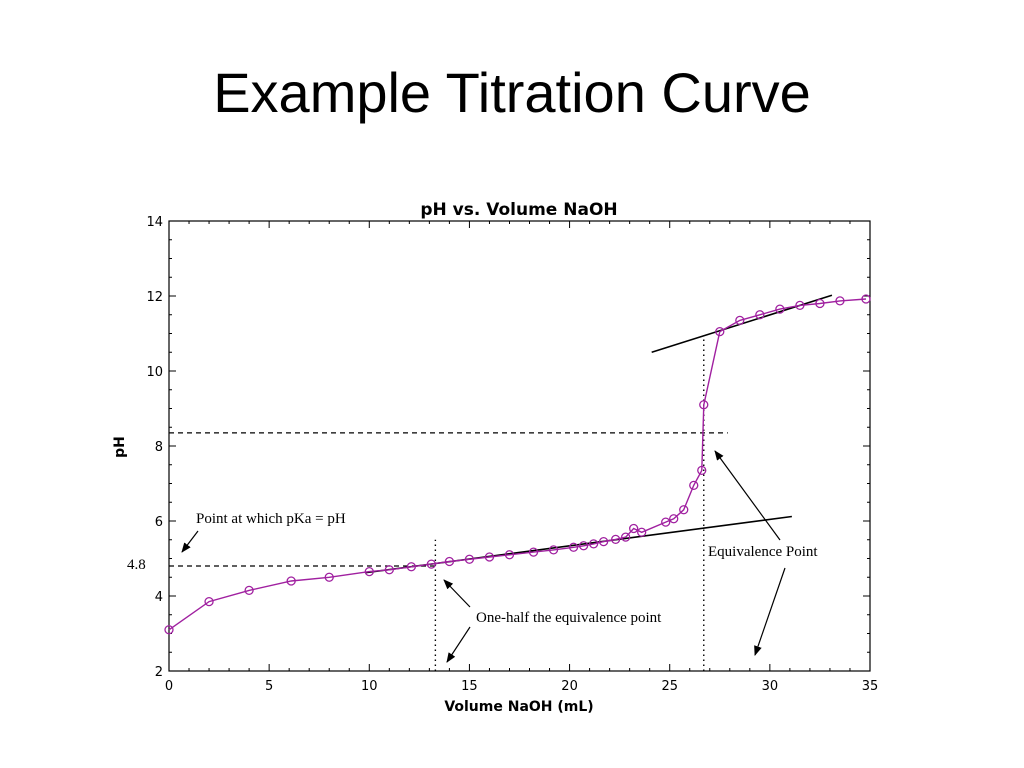  What do you see at coordinates (159, 597) in the screenshot?
I see `y-tick-label: 4` at bounding box center [159, 597].